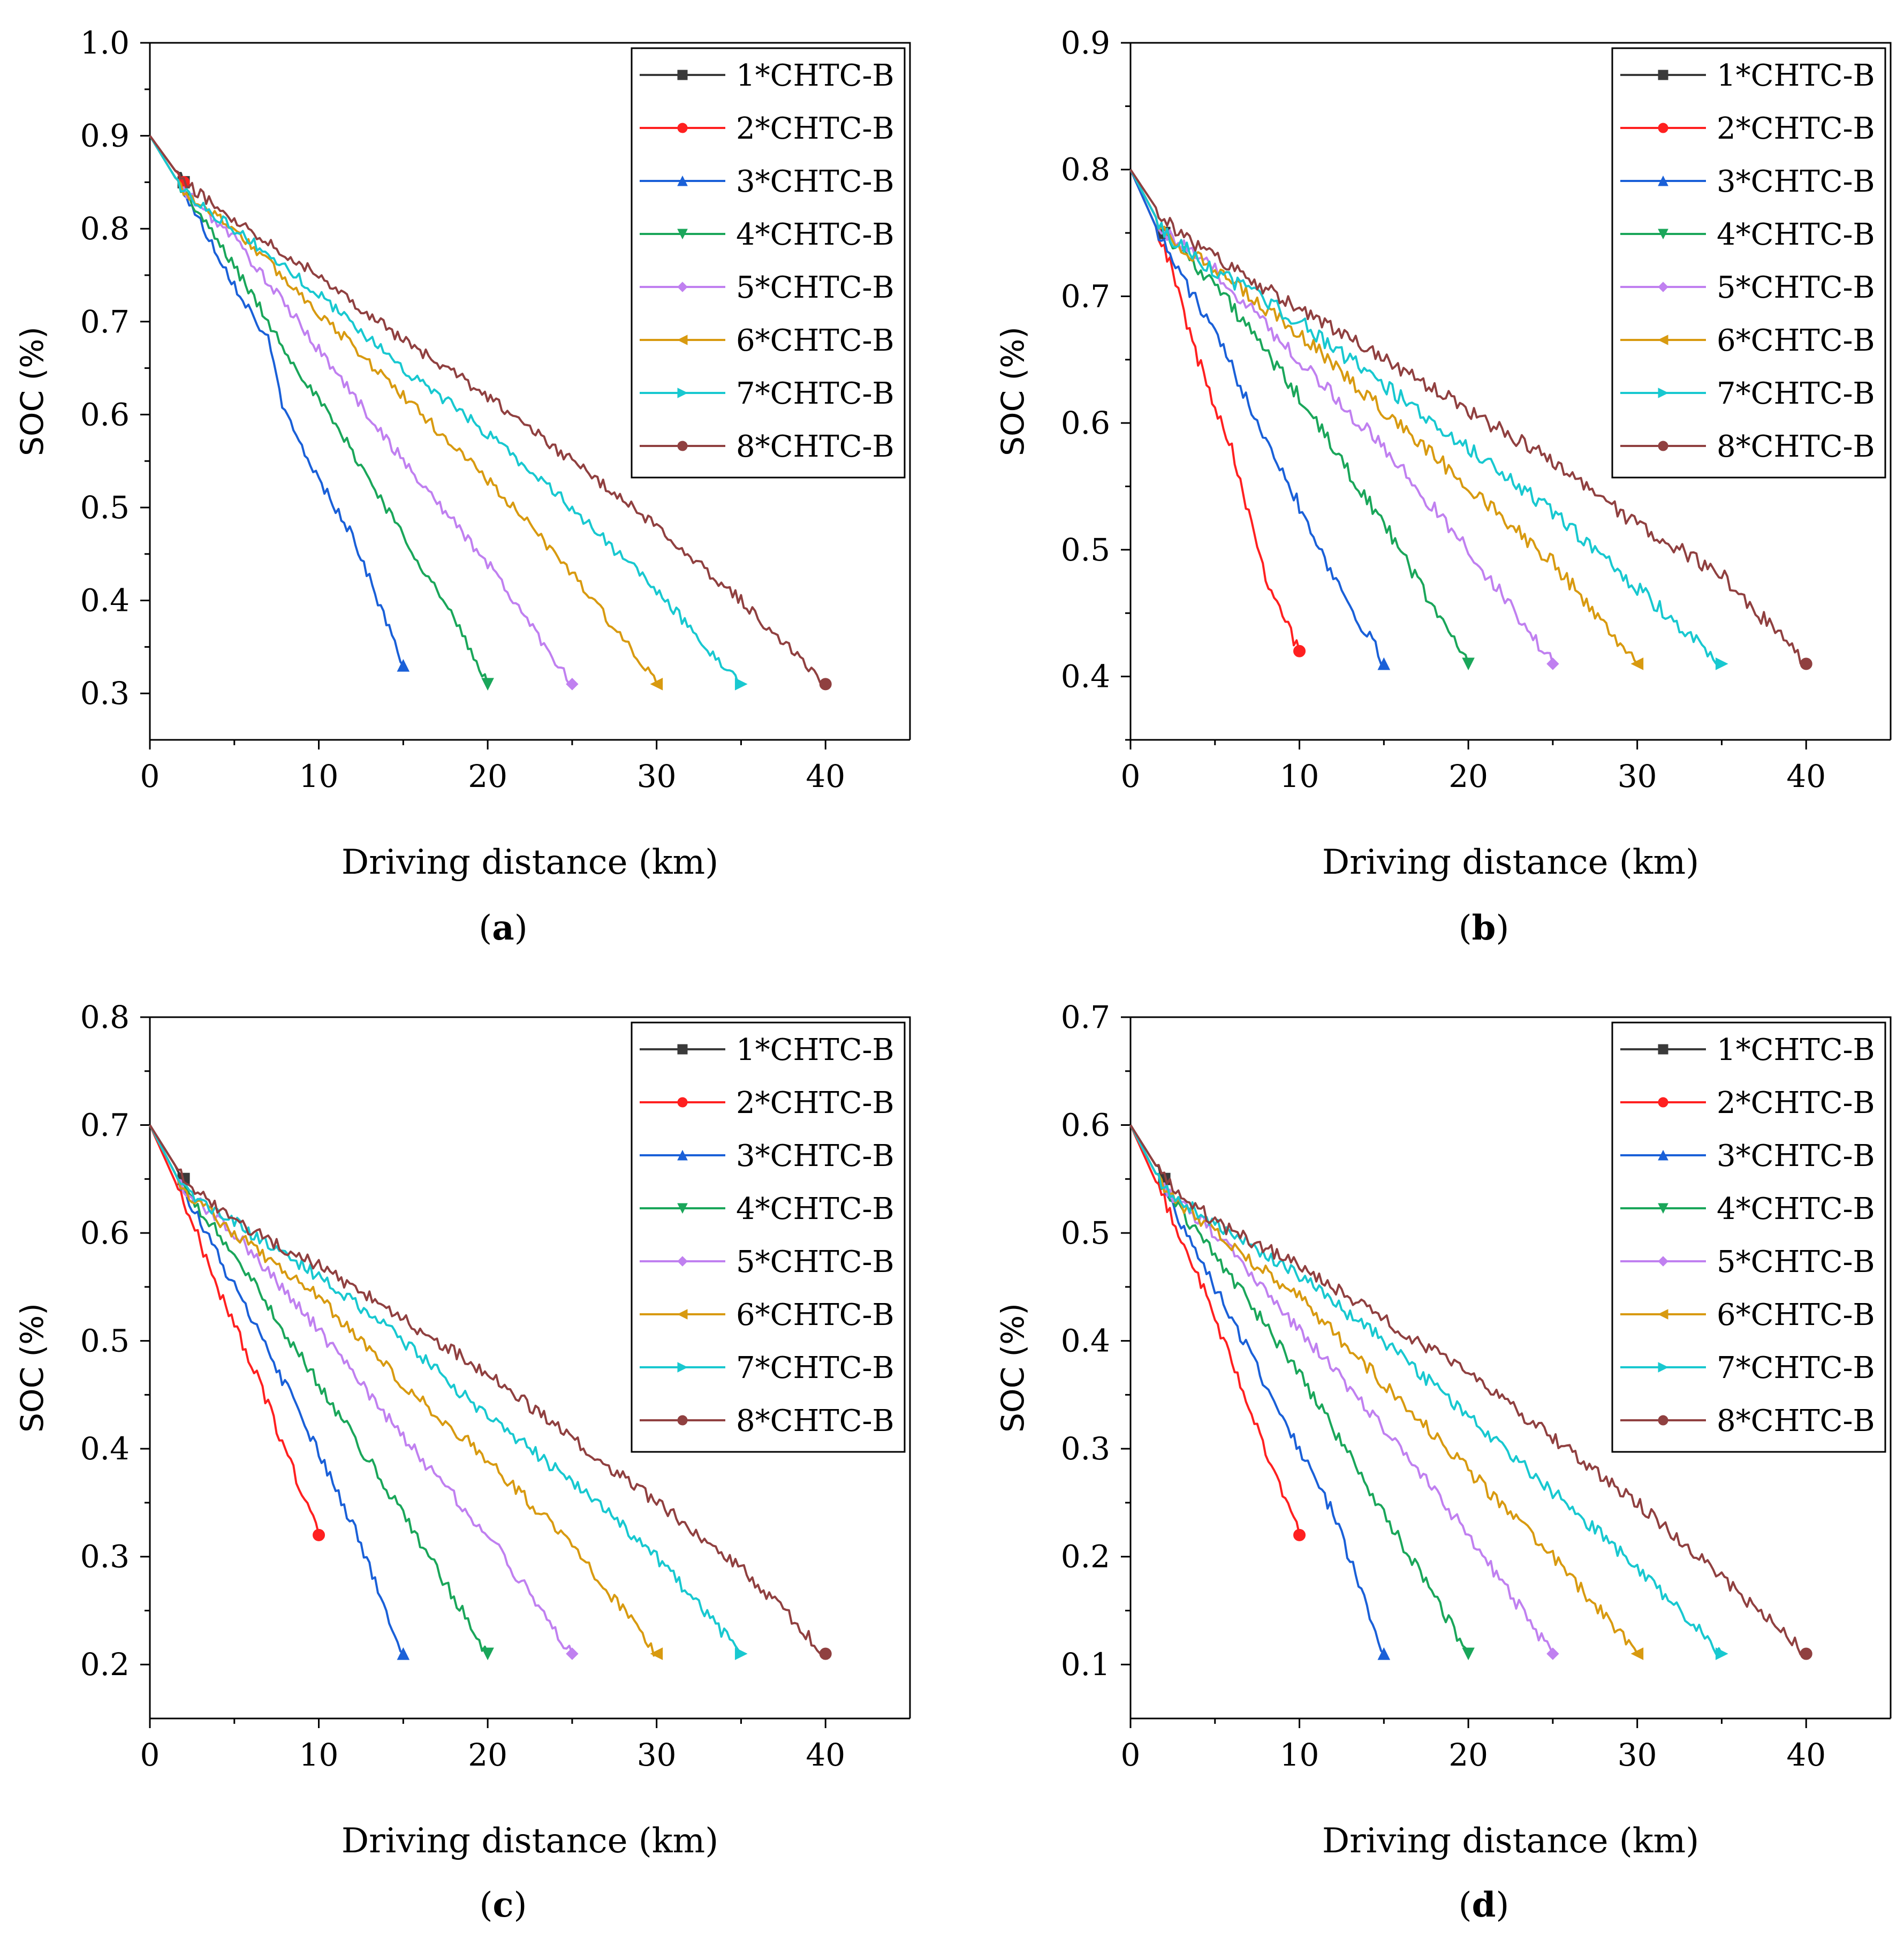 The width and height of the screenshot is (1904, 1946). What do you see at coordinates (1484, 1905) in the screenshot?
I see `panel-label: (d)` at bounding box center [1484, 1905].